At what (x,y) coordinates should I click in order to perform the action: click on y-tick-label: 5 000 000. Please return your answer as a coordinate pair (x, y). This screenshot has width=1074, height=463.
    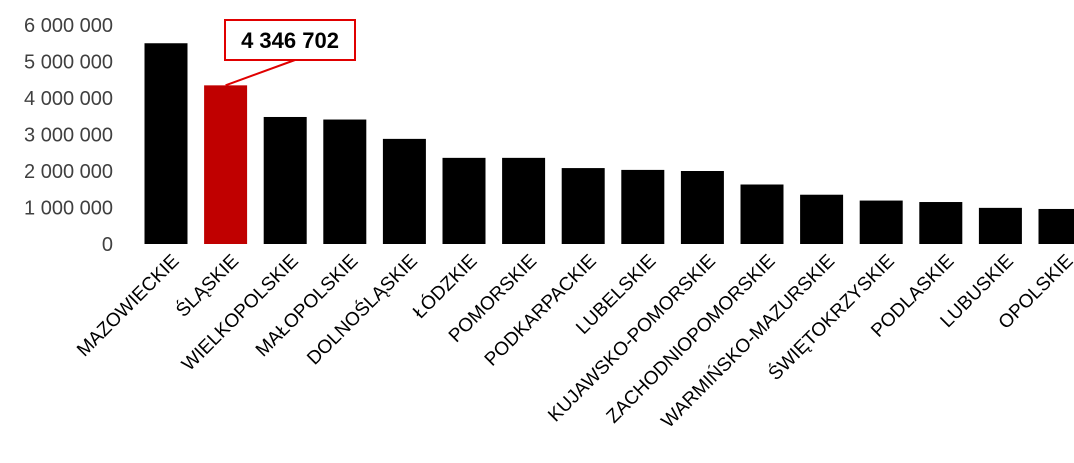
    Looking at the image, I should click on (68, 63).